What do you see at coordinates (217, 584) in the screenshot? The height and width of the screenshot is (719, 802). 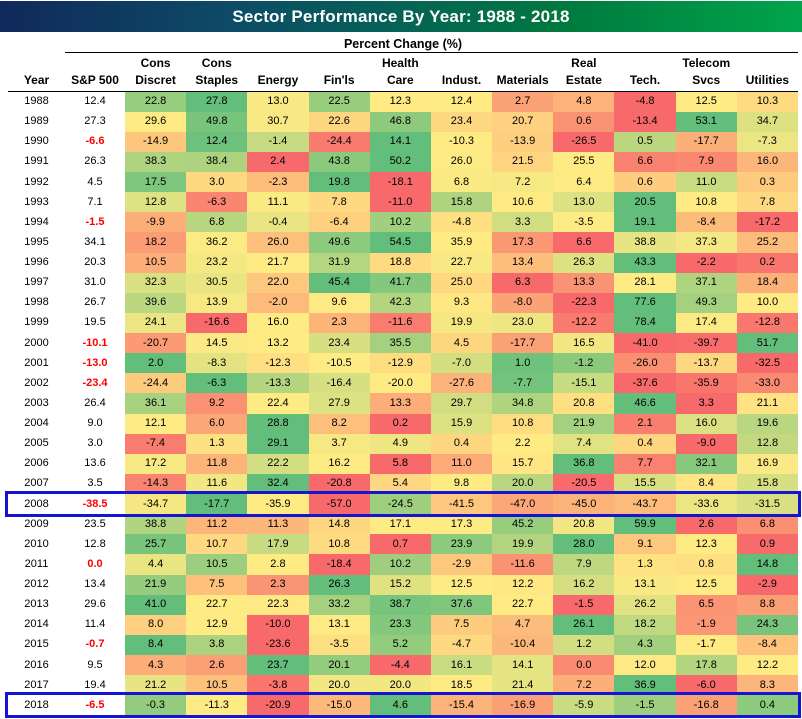 I see `sector-cell: 7.5` at bounding box center [217, 584].